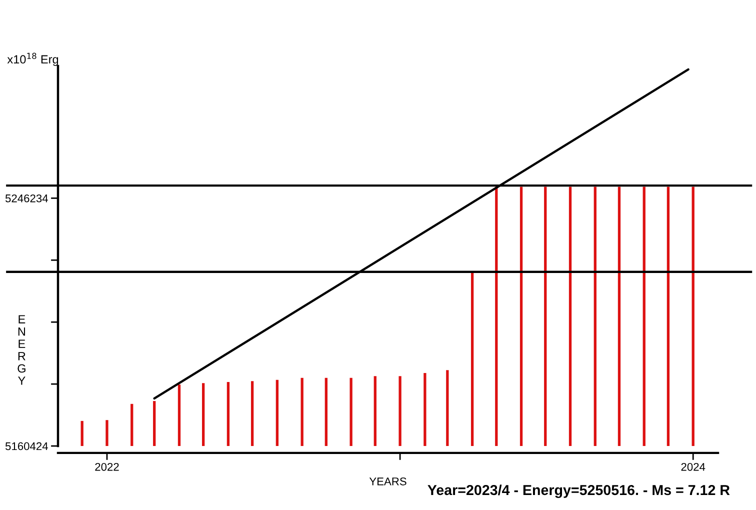  I want to click on y-axis-title: ENERGY, so click(22, 350).